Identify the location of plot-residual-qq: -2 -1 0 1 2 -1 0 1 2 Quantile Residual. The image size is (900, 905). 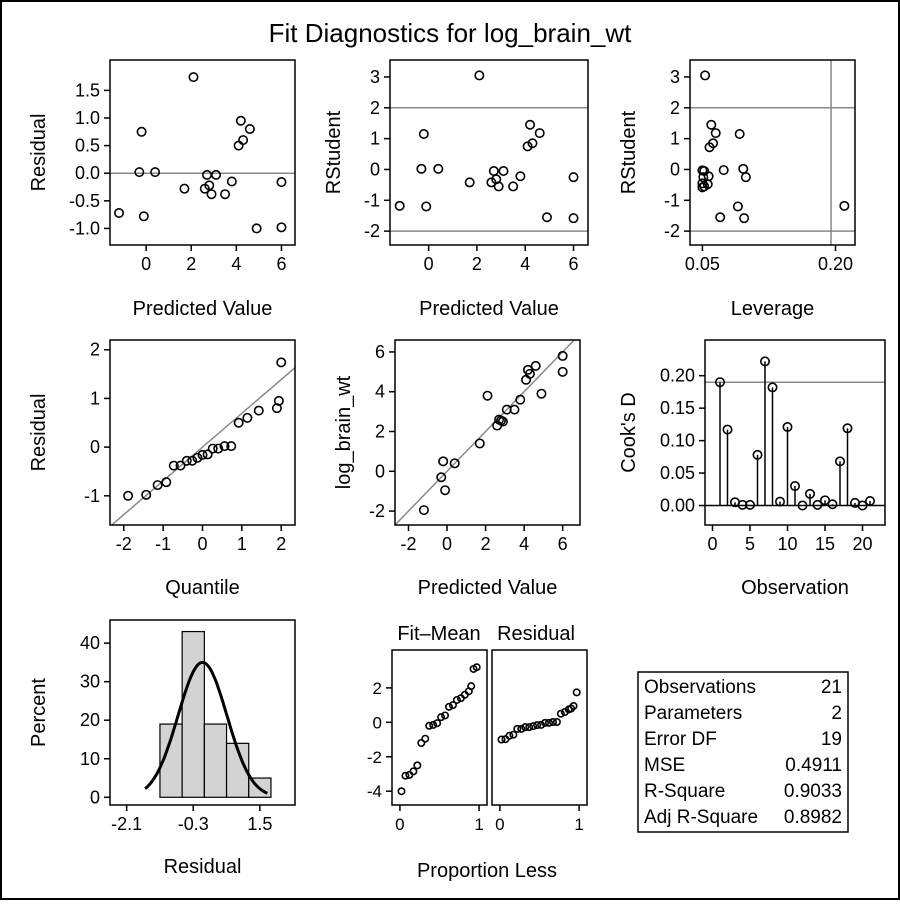
(162, 469).